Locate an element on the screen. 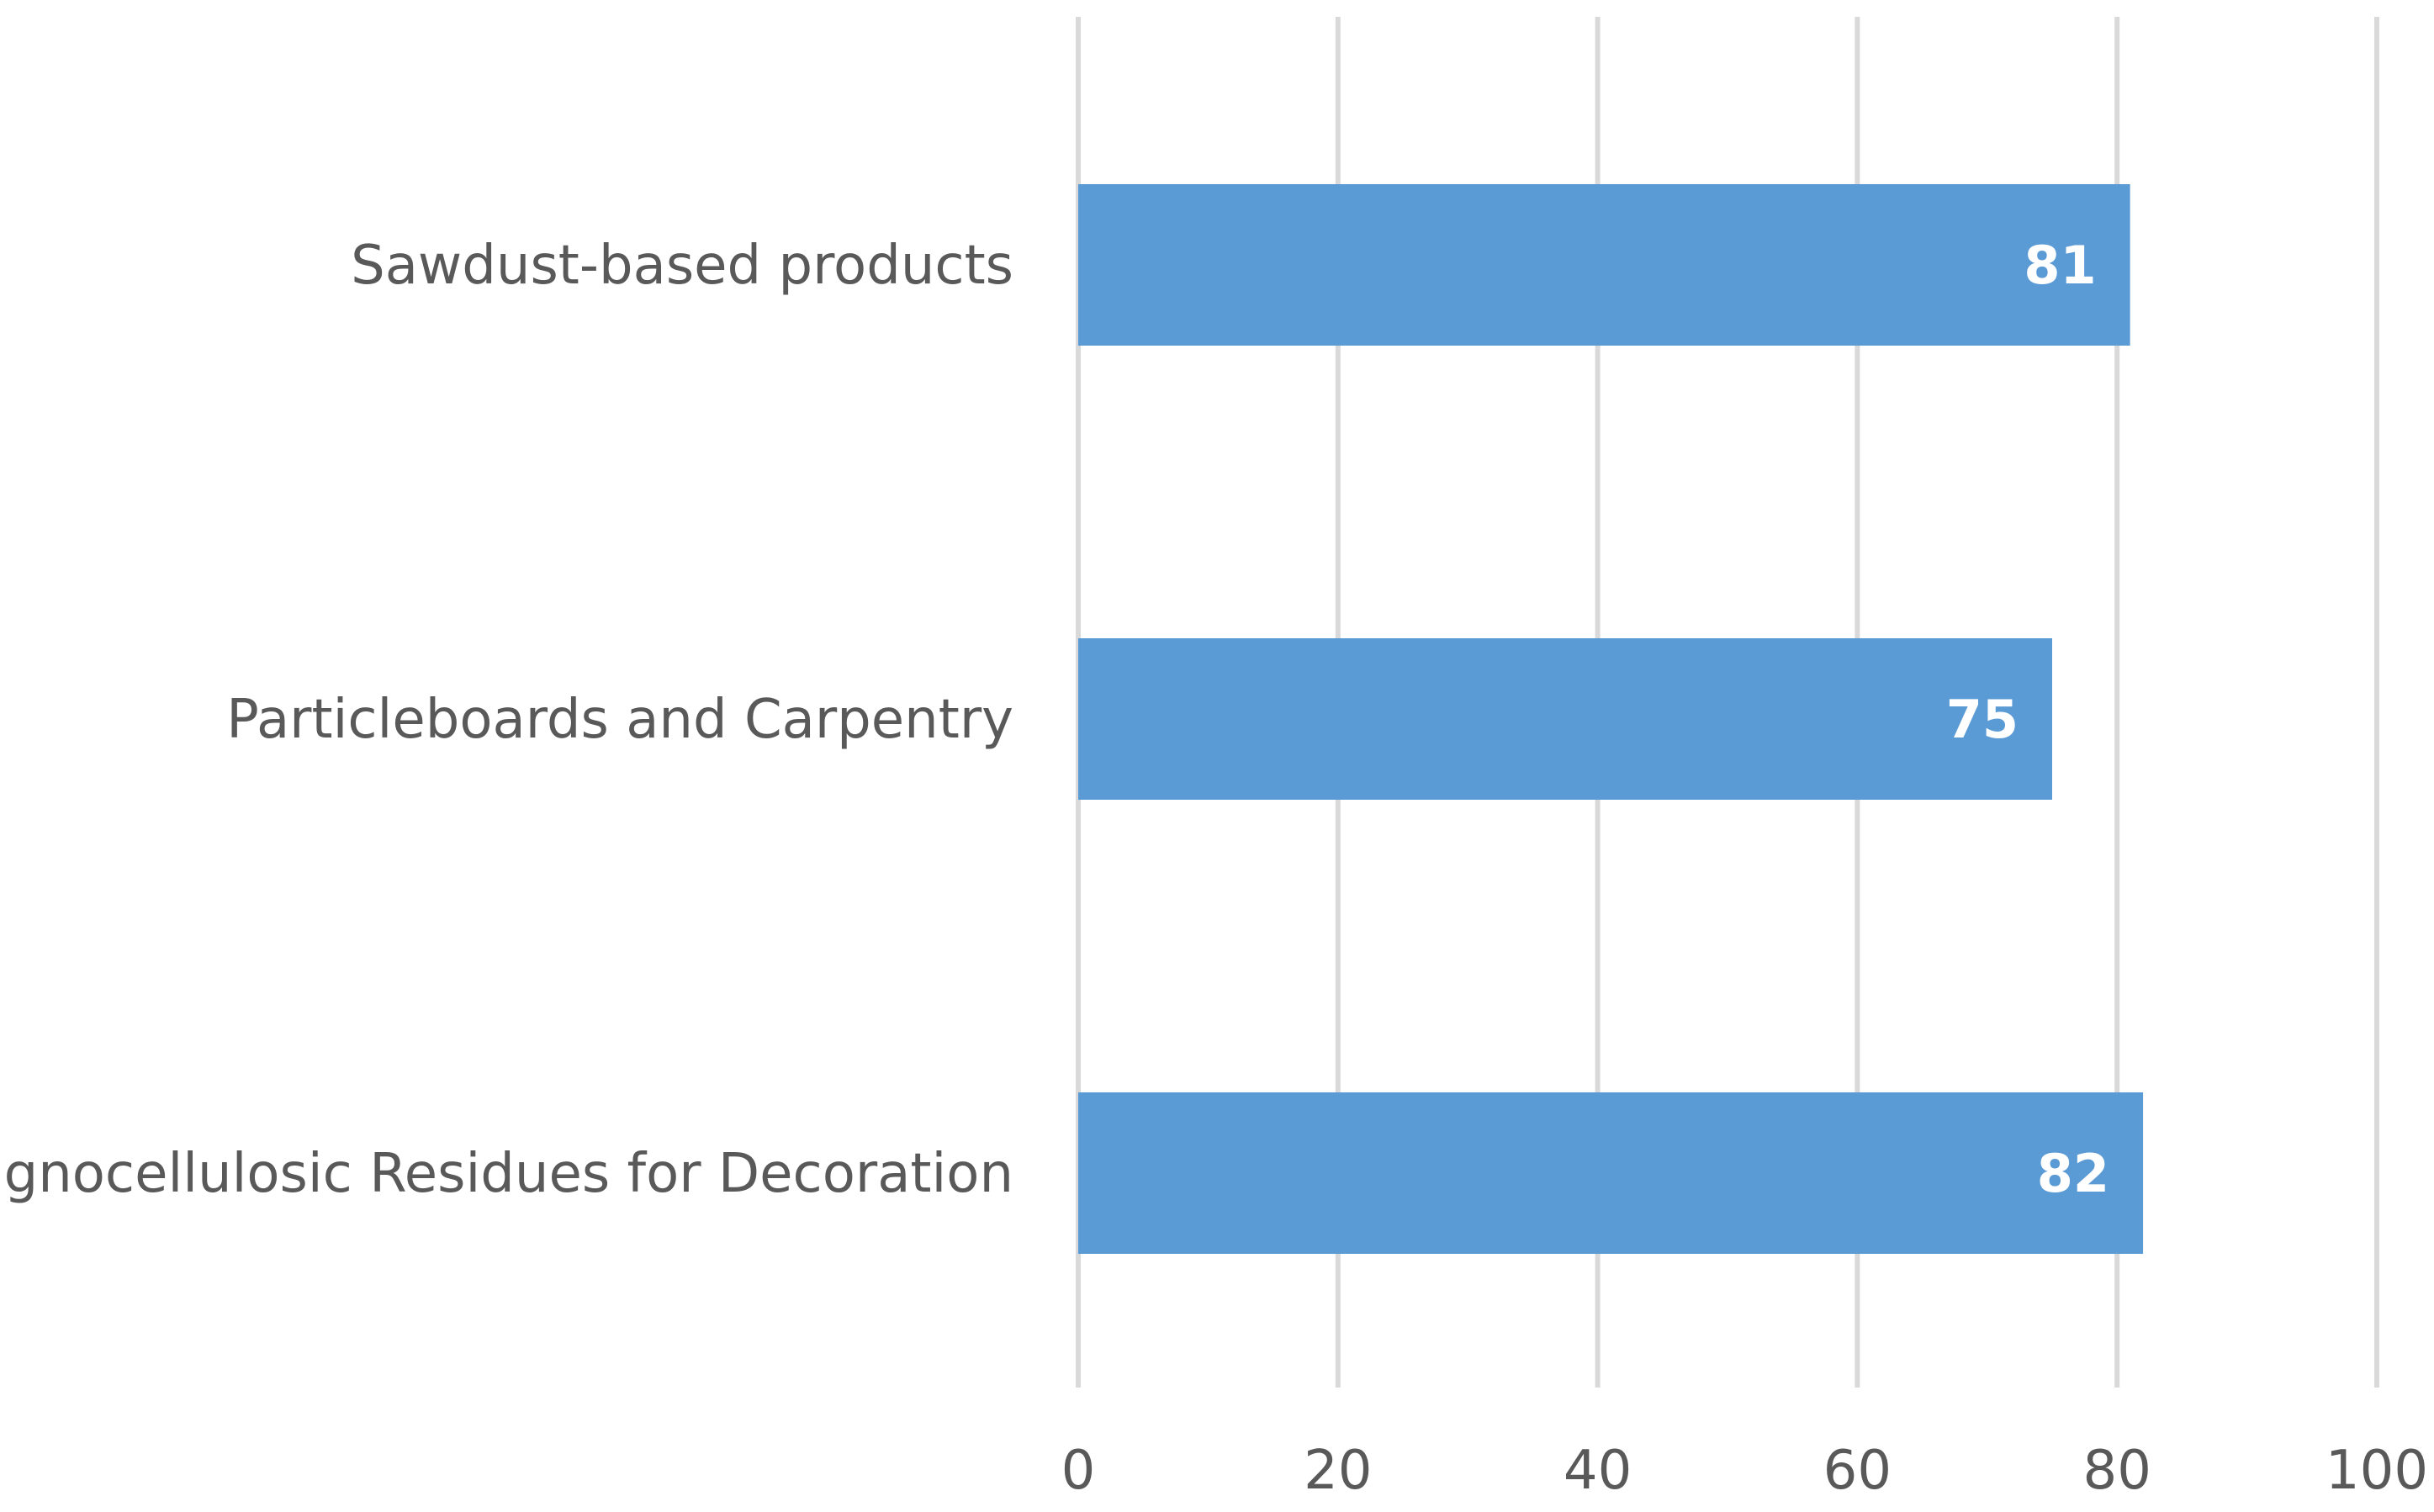 This screenshot has width=2434, height=1512. data-label-3: 82 is located at coordinates (2073, 1173).